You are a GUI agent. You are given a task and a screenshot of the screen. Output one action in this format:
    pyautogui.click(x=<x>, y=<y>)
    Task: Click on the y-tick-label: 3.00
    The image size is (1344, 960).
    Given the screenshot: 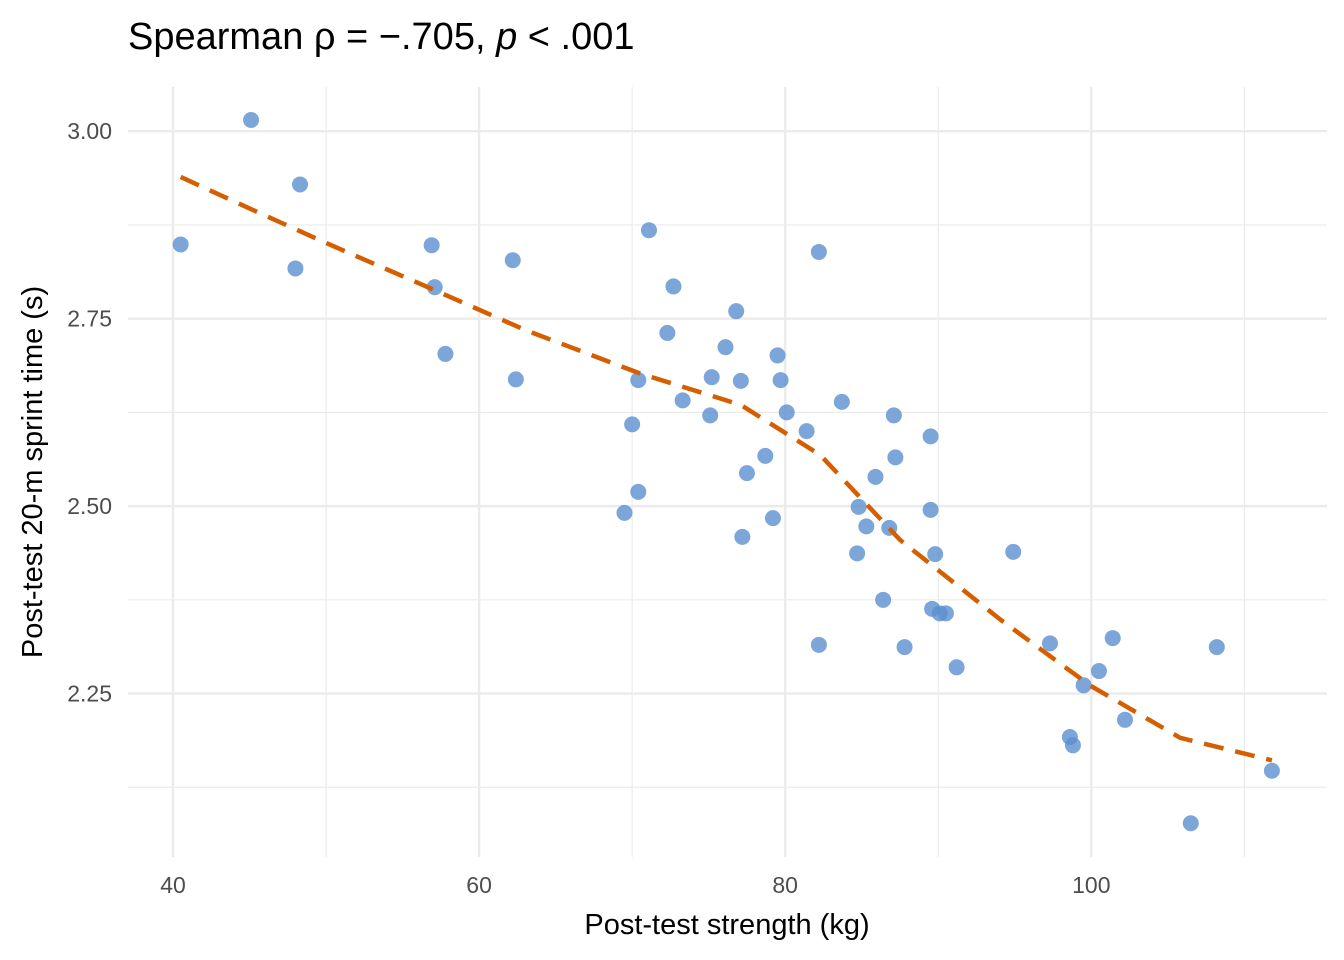 What is the action you would take?
    pyautogui.click(x=89, y=131)
    